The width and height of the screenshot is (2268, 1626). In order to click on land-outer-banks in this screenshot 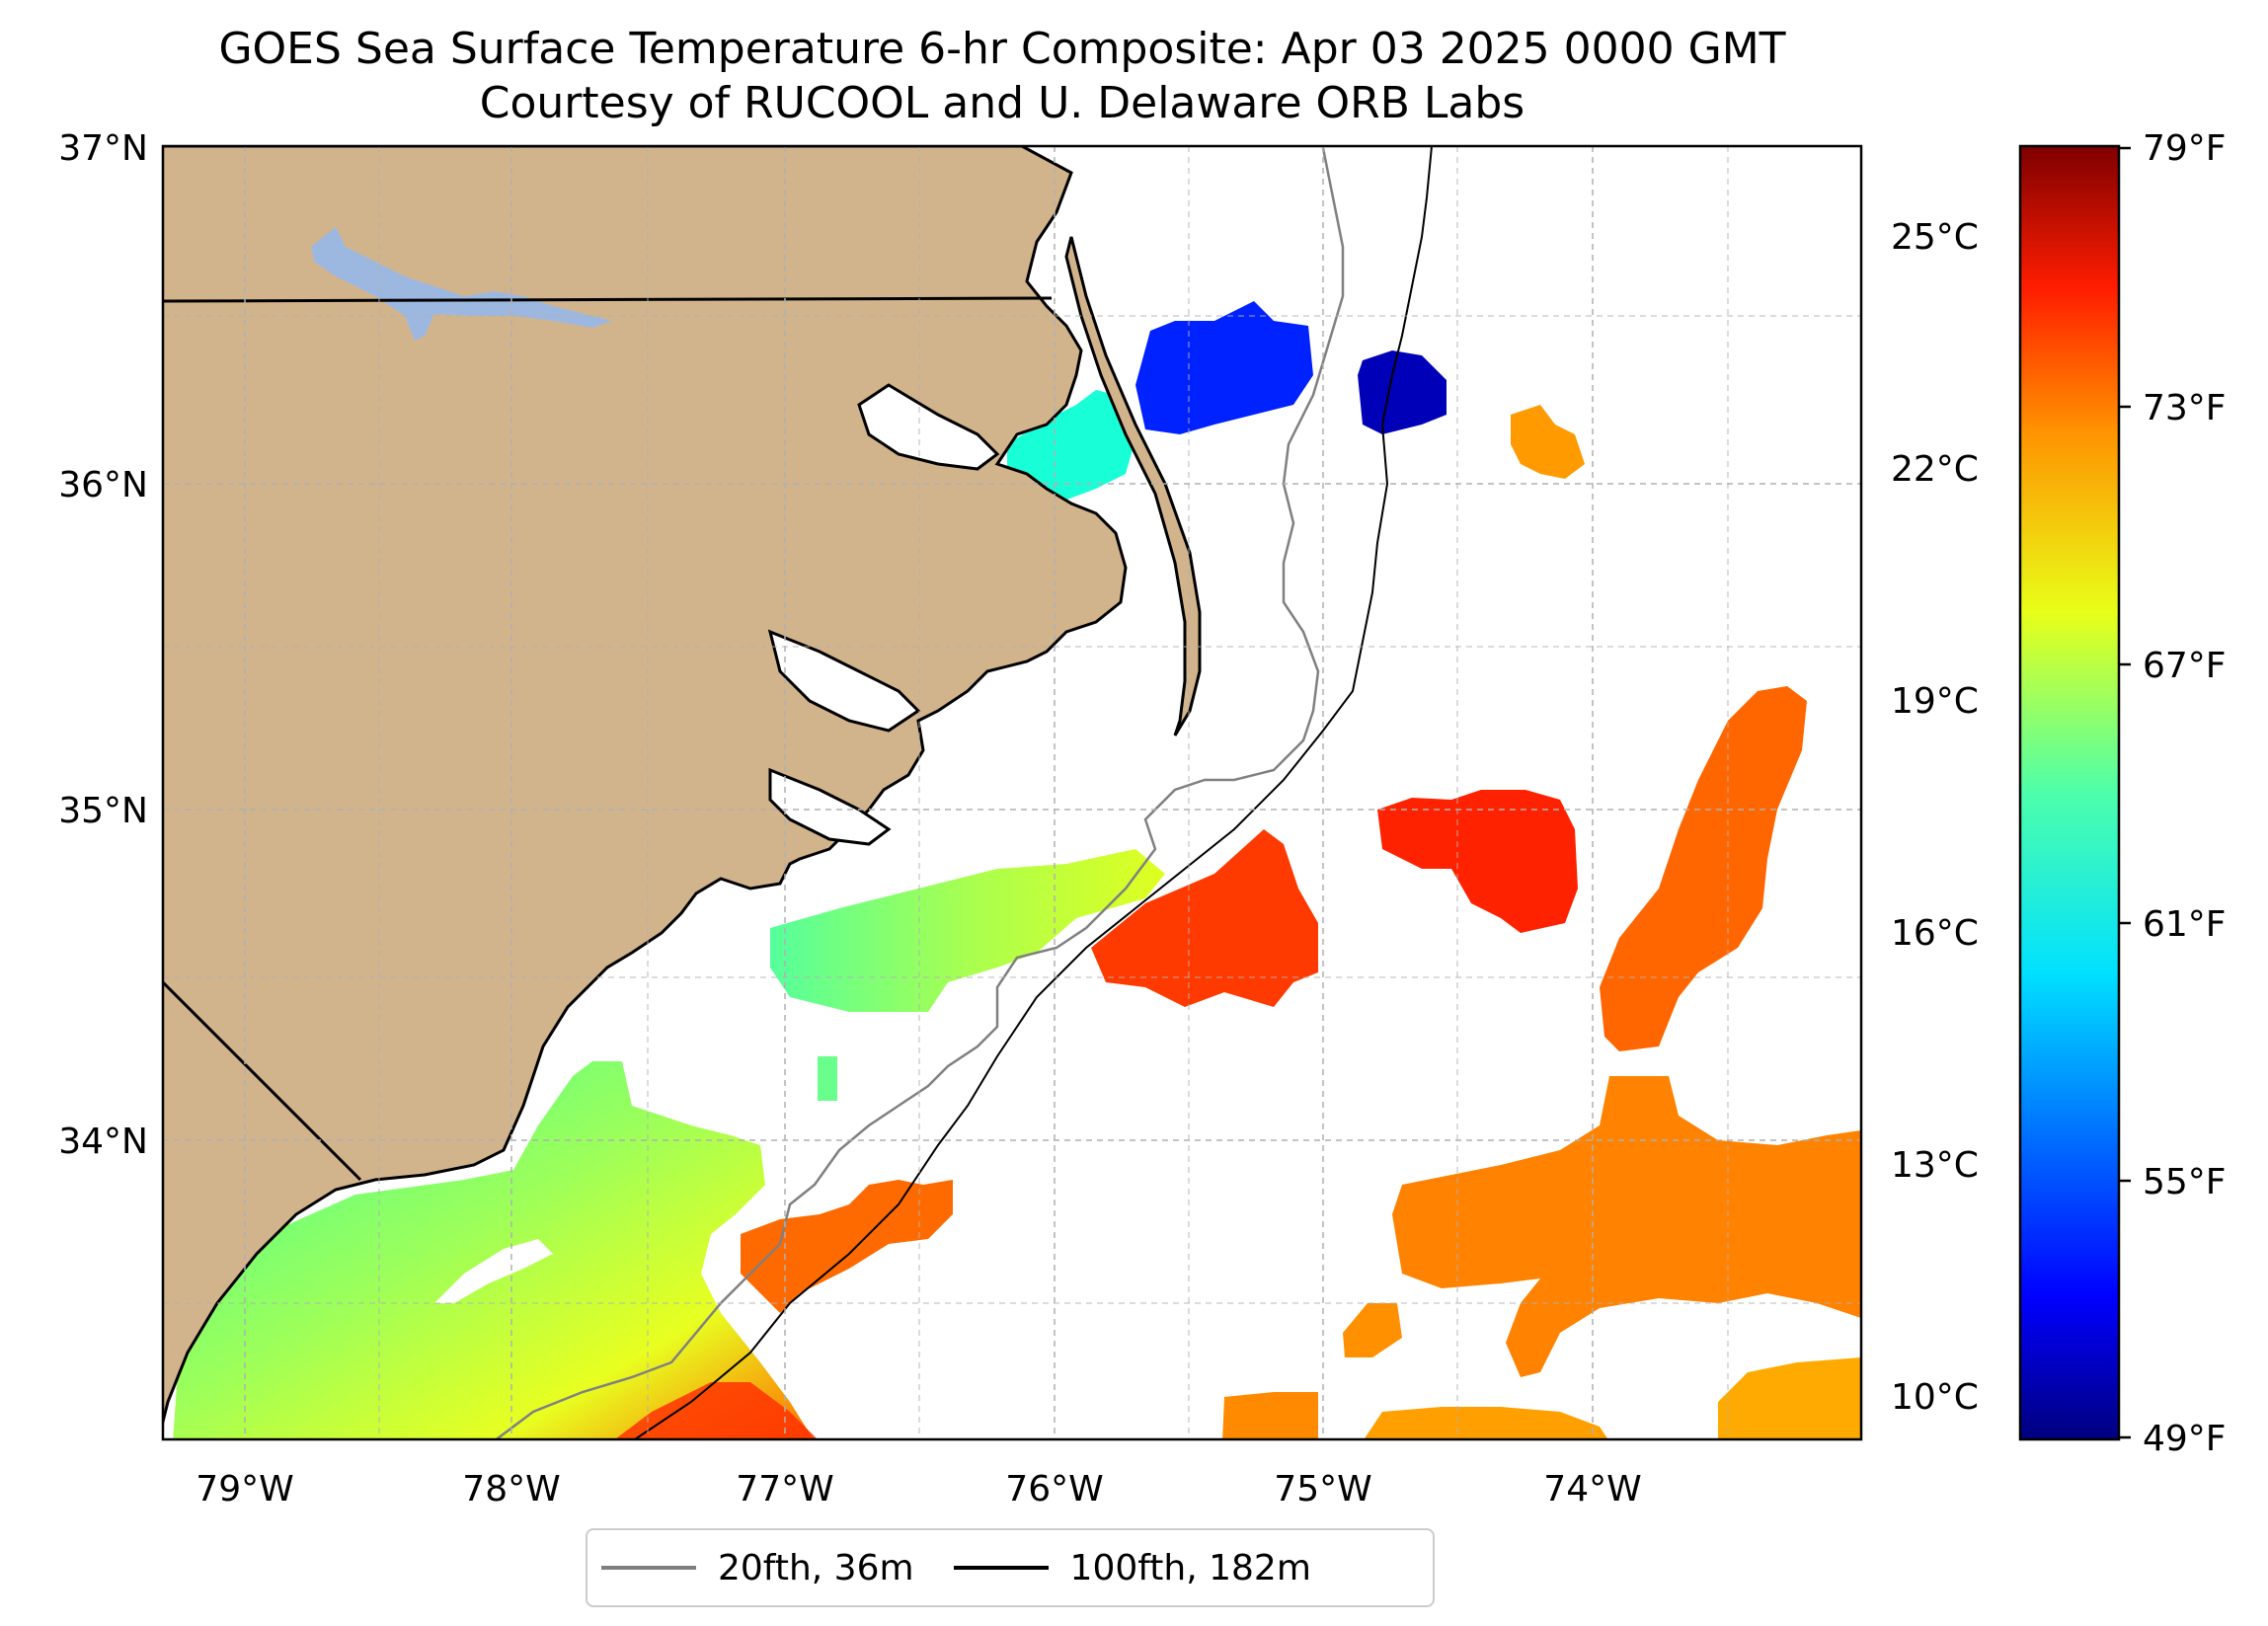, I will do `click(1133, 486)`.